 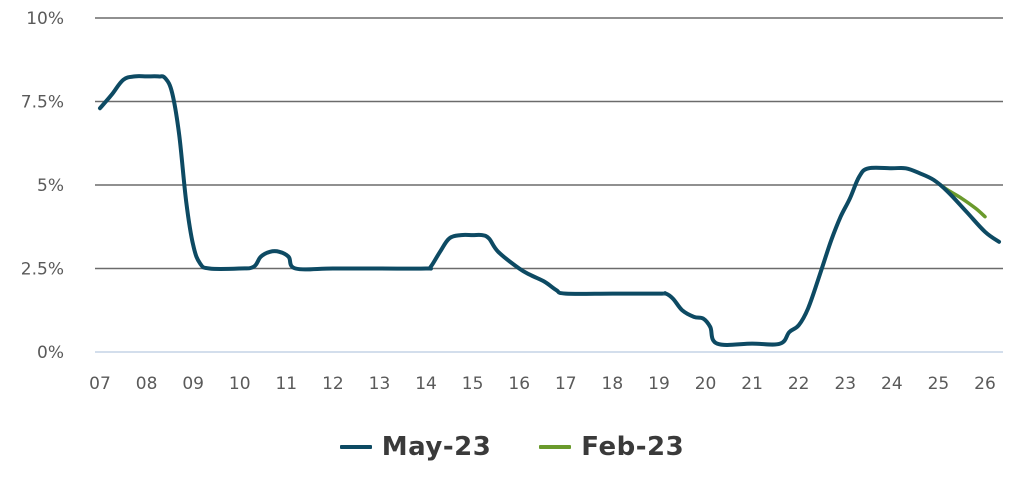 I want to click on x-tick-label: 13, so click(x=380, y=384).